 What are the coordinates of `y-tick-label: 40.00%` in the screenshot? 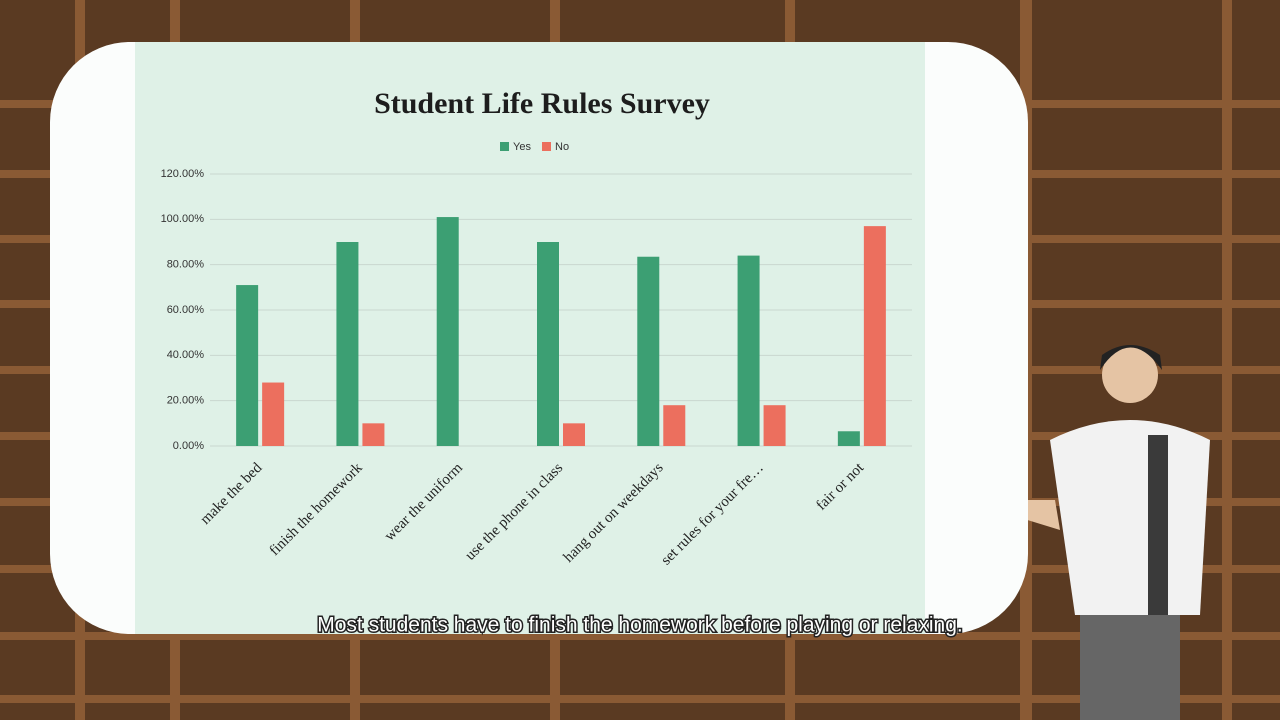 It's located at (186, 355).